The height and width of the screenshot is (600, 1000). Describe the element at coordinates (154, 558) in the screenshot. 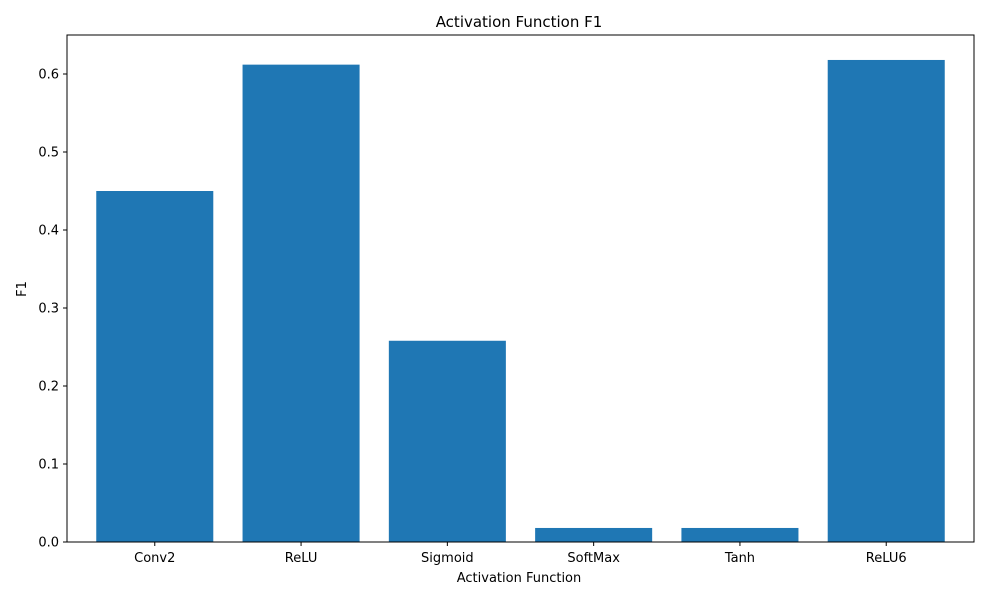

I see `x-tick-label: Conv2` at that location.